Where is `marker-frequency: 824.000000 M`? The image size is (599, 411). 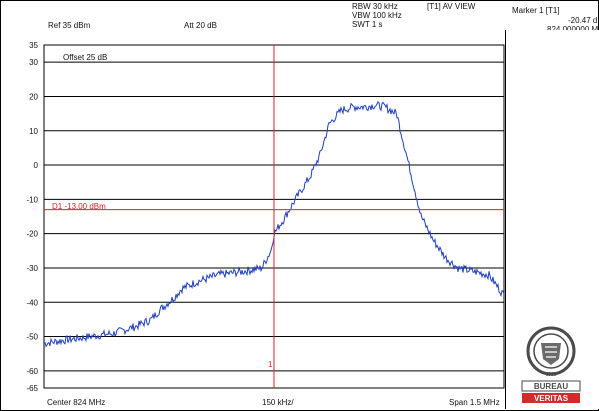
marker-frequency: 824.000000 M is located at coordinates (572, 29).